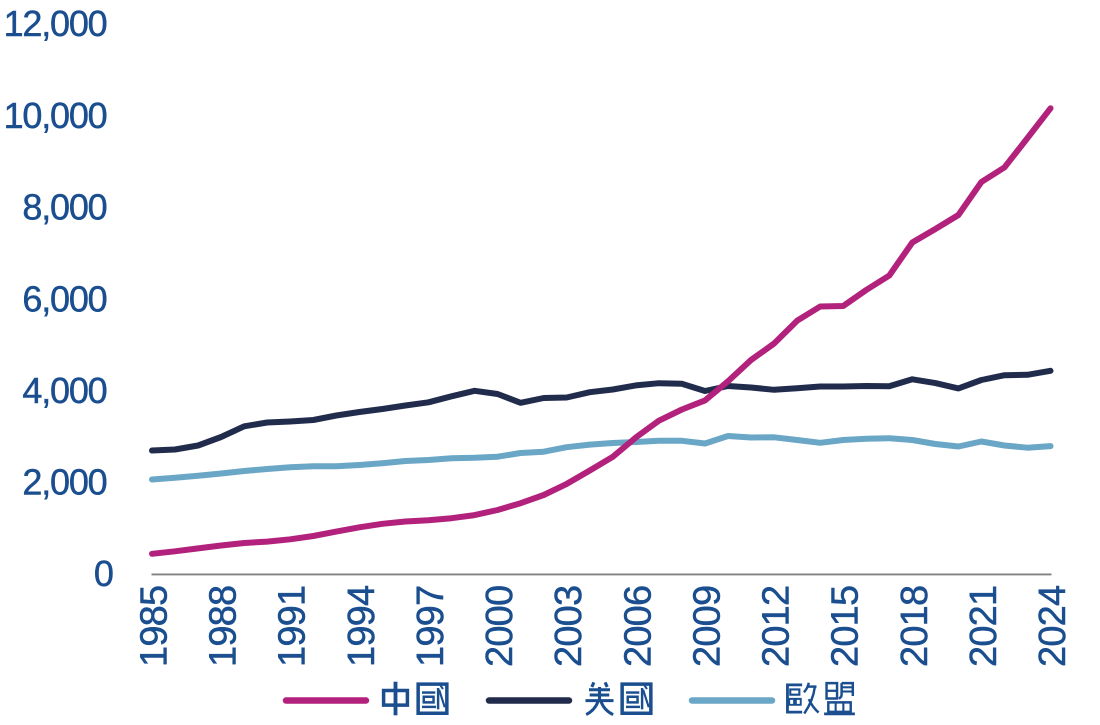 This screenshot has width=1100, height=725. What do you see at coordinates (500, 626) in the screenshot?
I see `svg-text: 2000` at bounding box center [500, 626].